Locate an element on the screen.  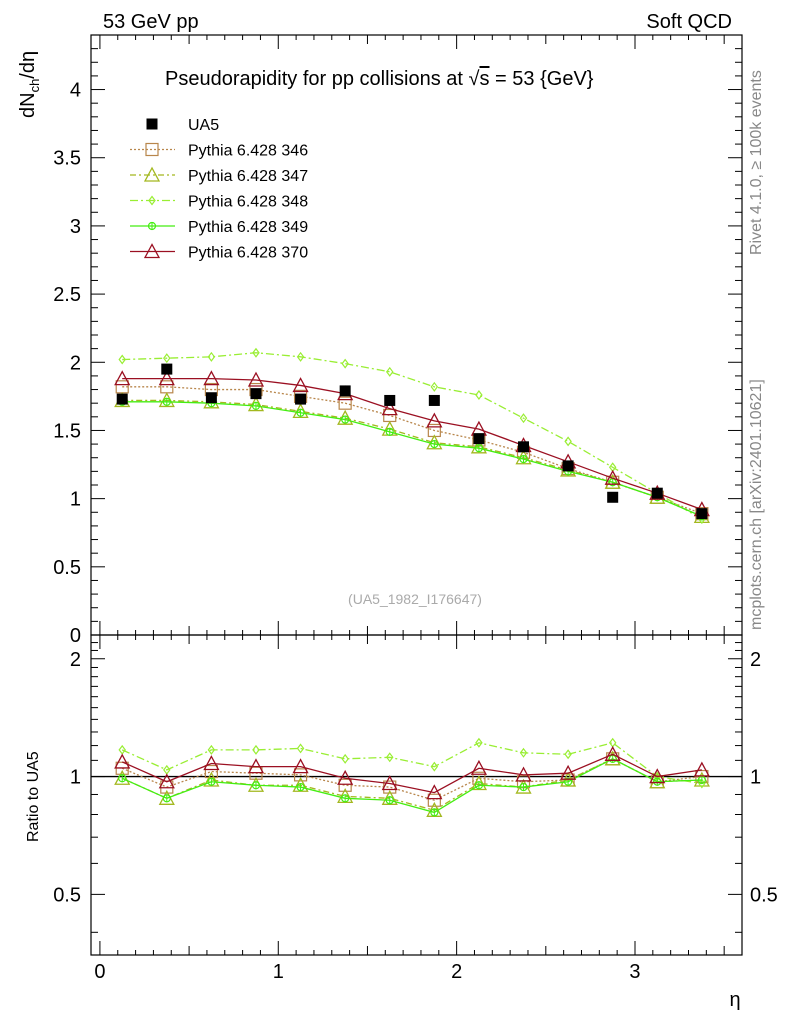
title-suffix: = 53 {GeV} is located at coordinates (541, 79).